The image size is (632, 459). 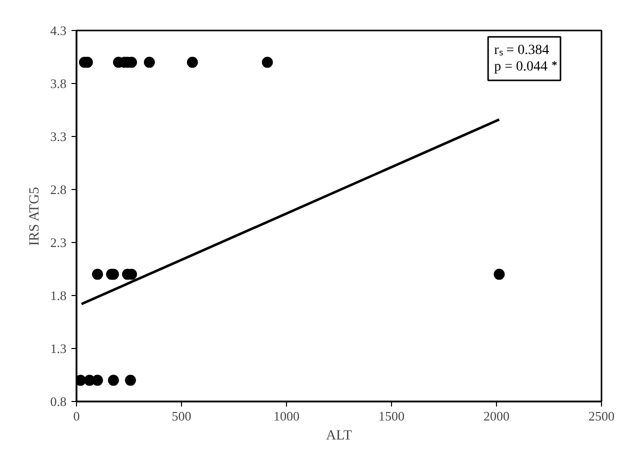 What do you see at coordinates (58, 401) in the screenshot?
I see `y-tick-label: 0.8` at bounding box center [58, 401].